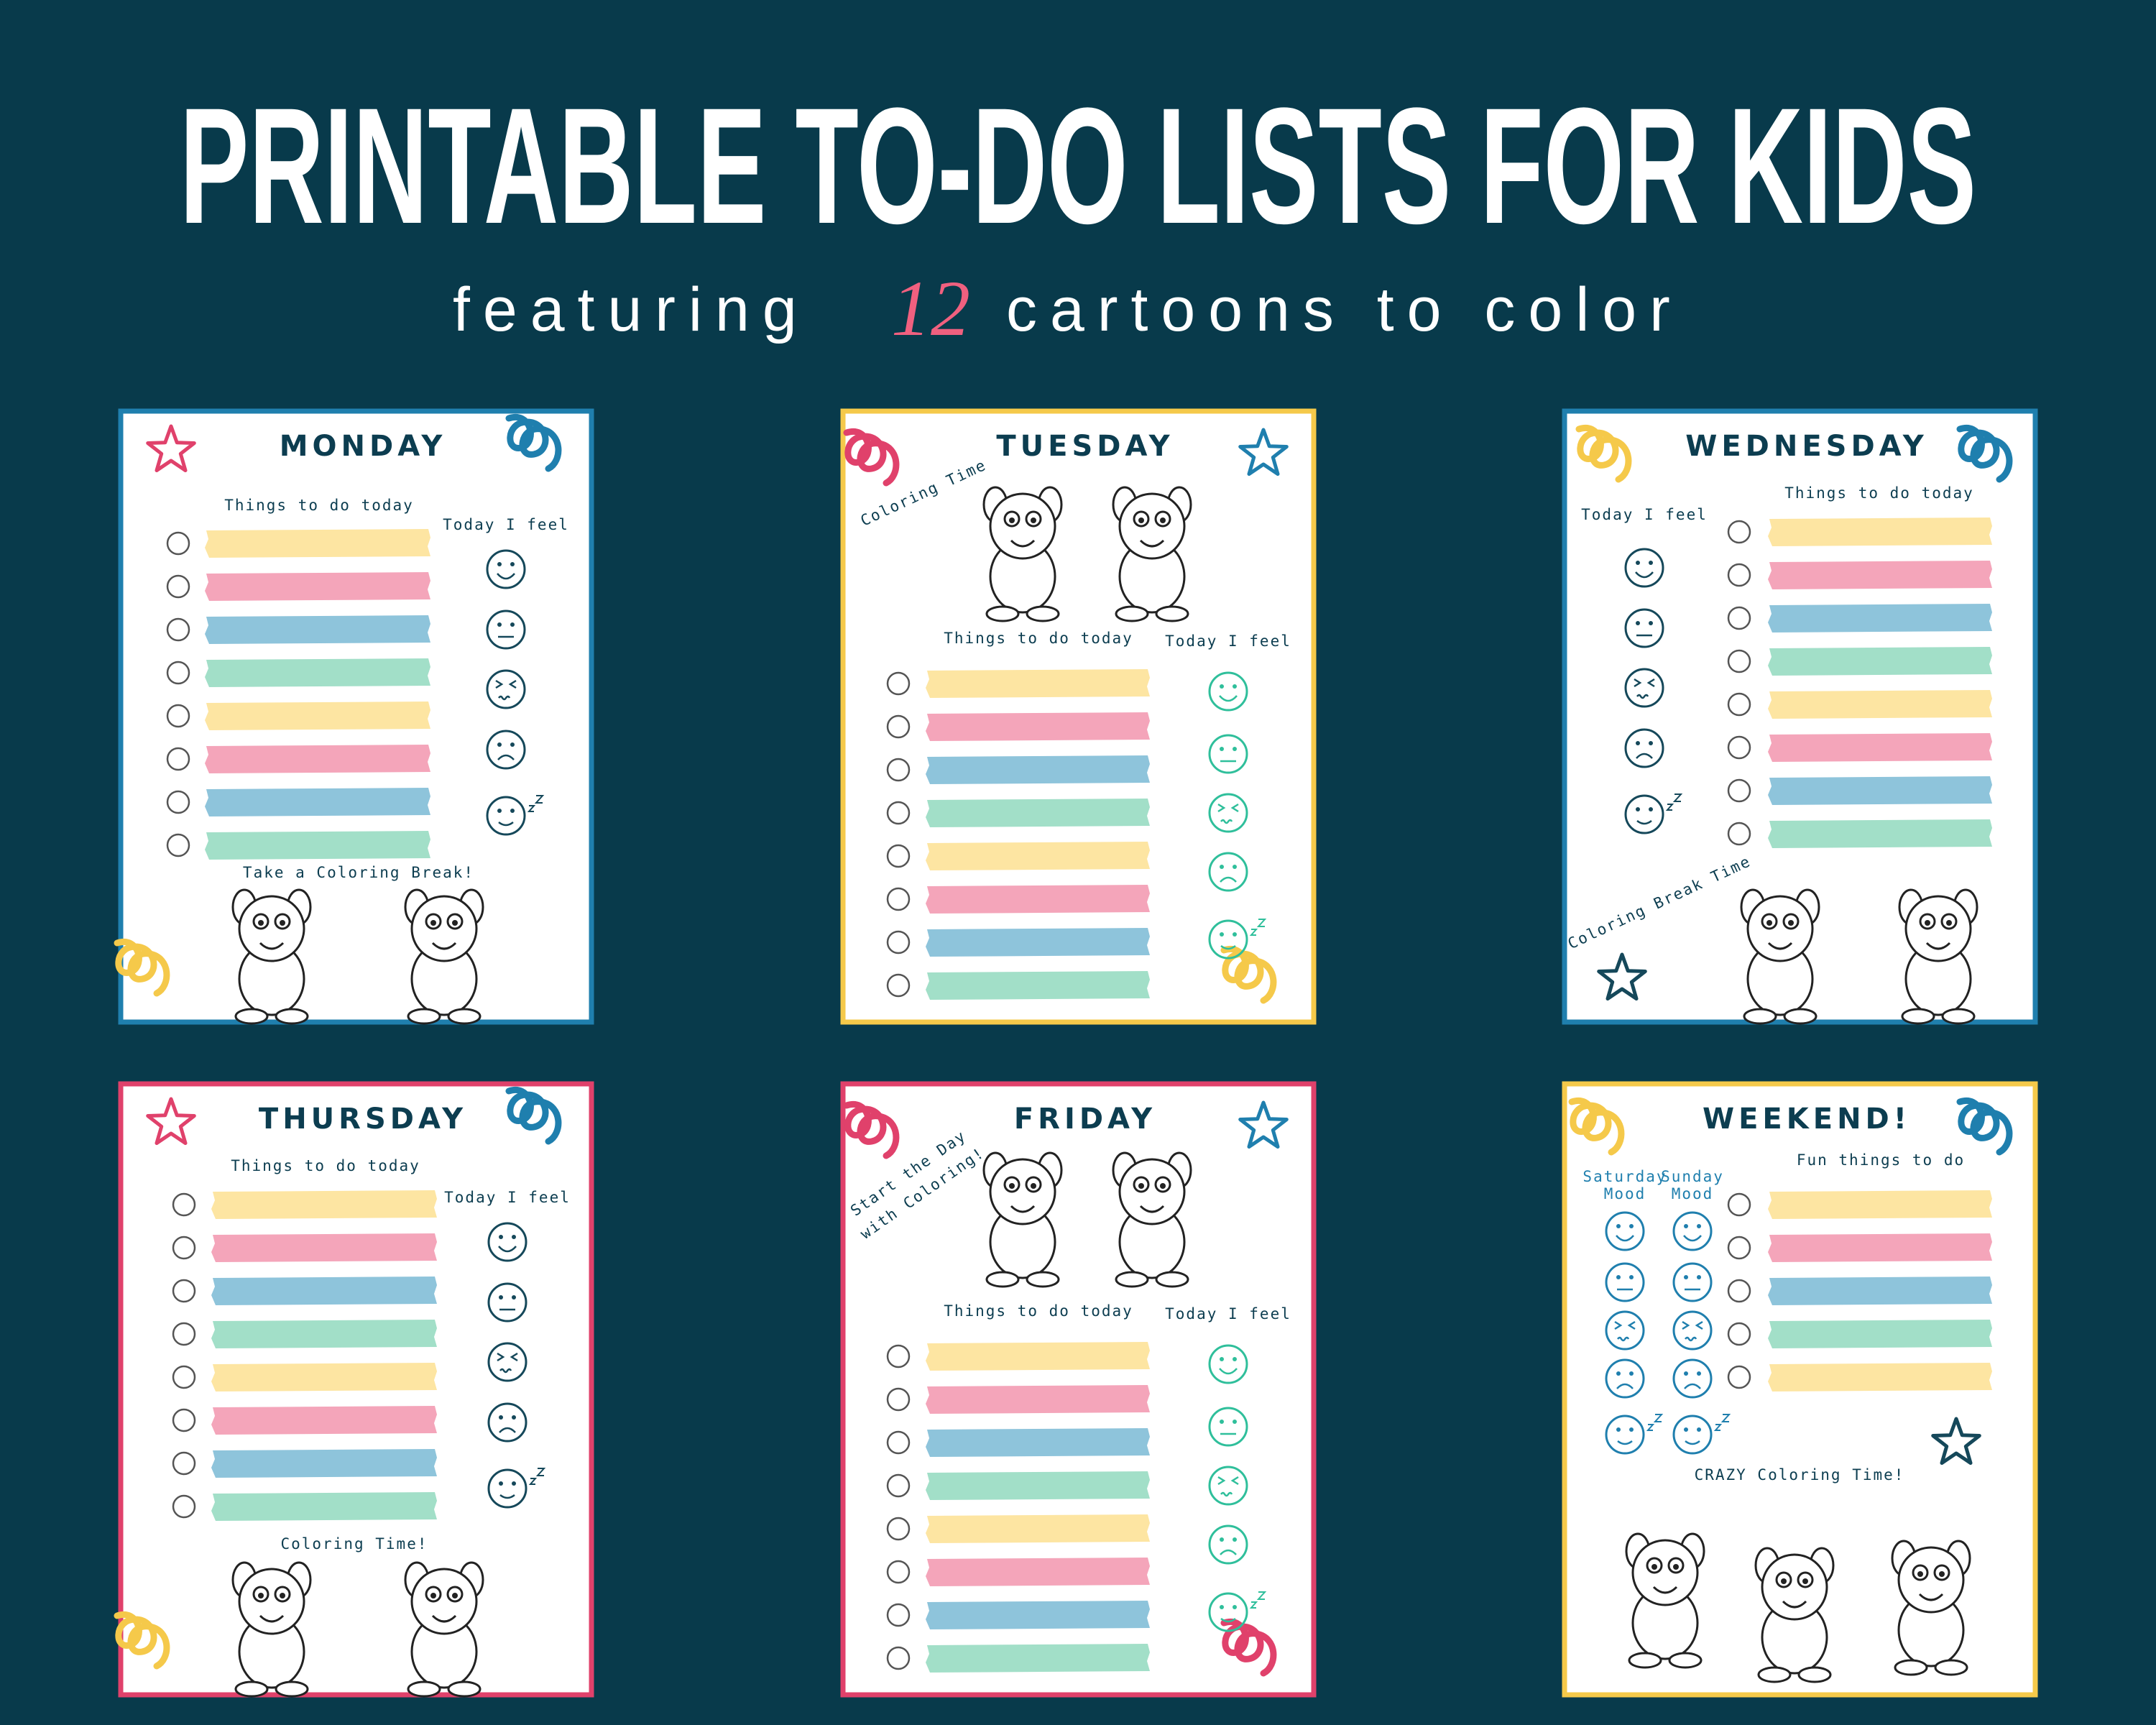 This screenshot has height=1725, width=2156. I want to click on day-title: WEEKEND!, so click(1807, 1119).